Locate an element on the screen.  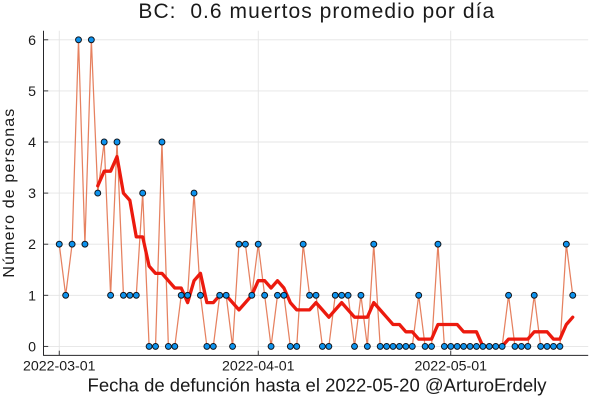
svg-text: 2 is located at coordinates (32, 245).